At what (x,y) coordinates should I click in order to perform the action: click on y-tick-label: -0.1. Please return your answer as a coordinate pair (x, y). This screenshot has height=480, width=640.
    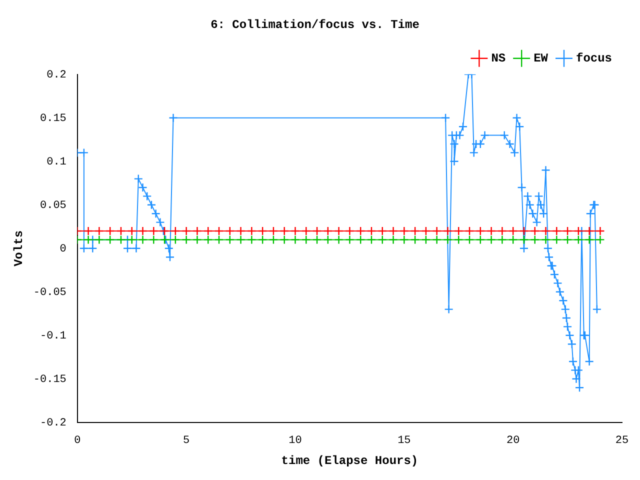
    Looking at the image, I should click on (53, 336).